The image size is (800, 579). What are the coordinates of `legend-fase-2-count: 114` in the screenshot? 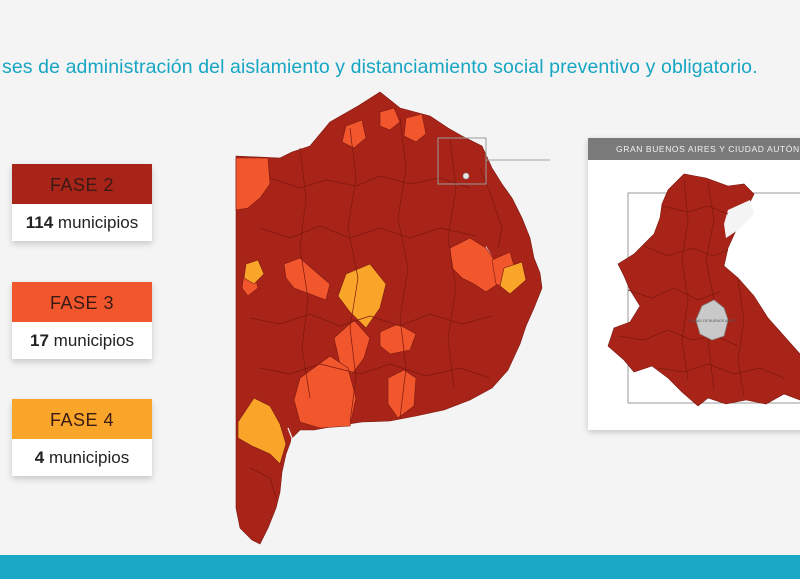 It's located at (39, 222).